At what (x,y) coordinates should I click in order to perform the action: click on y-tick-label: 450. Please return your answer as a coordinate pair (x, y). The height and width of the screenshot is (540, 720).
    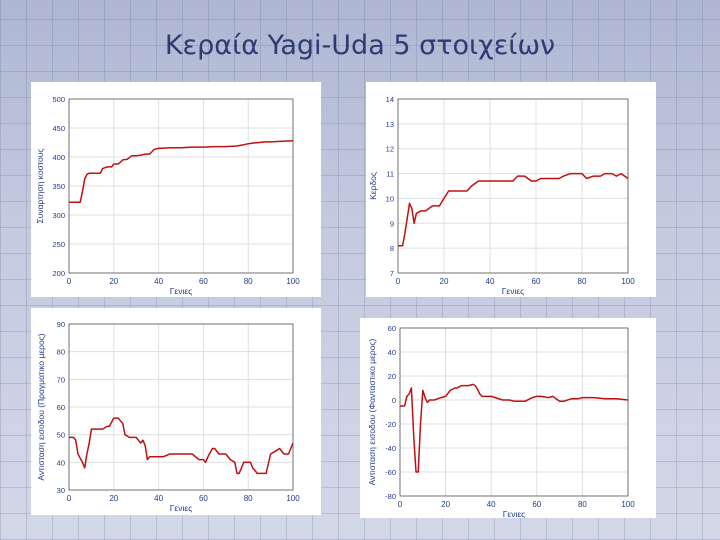
    Looking at the image, I should click on (58, 128).